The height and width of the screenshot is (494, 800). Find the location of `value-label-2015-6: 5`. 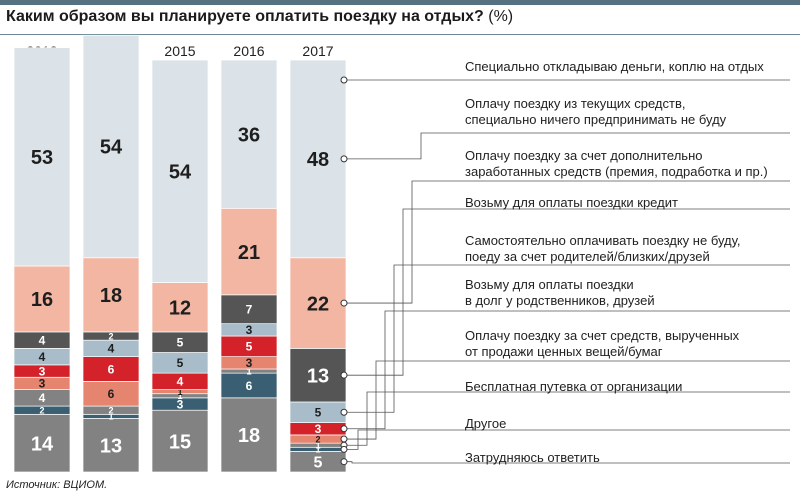

value-label-2015-6: 5 is located at coordinates (180, 343).